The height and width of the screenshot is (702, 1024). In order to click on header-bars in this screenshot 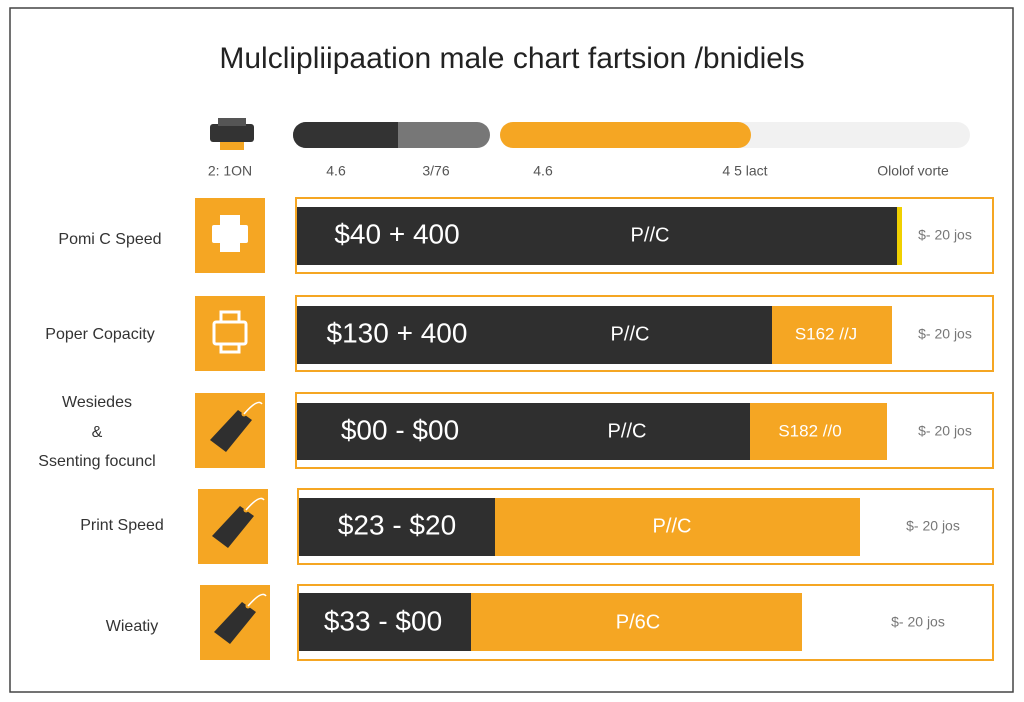, I will do `click(631, 135)`.